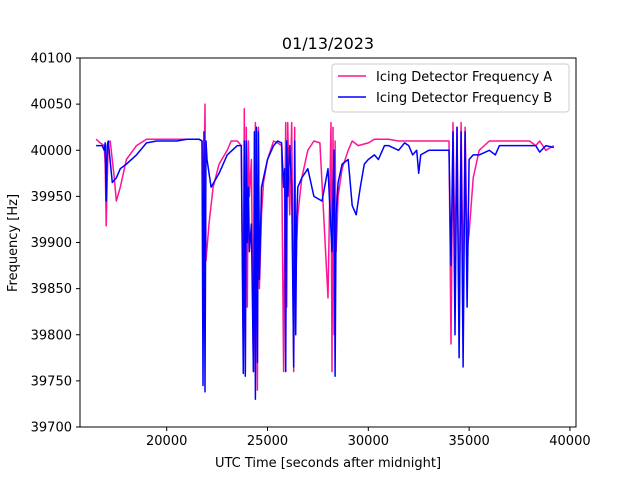 The width and height of the screenshot is (640, 480). I want to click on y-tick-label: 39700, so click(51, 428).